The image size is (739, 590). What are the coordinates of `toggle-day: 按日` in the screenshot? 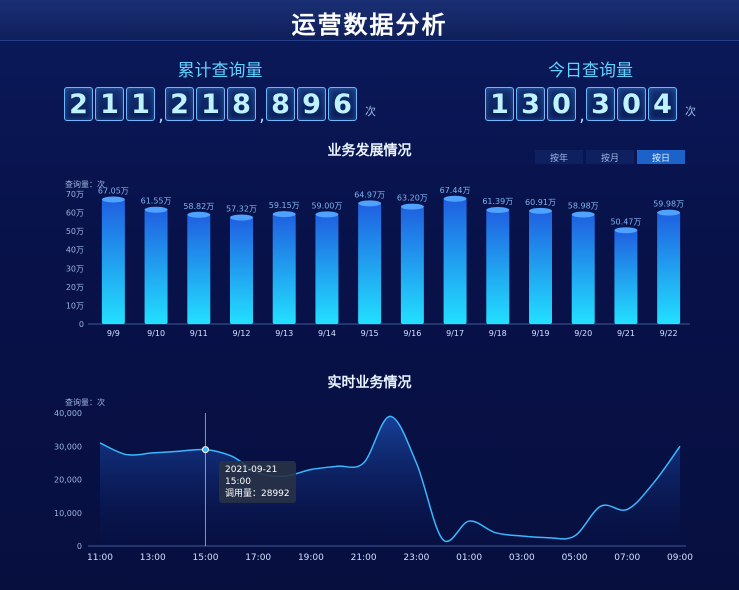 It's located at (661, 157).